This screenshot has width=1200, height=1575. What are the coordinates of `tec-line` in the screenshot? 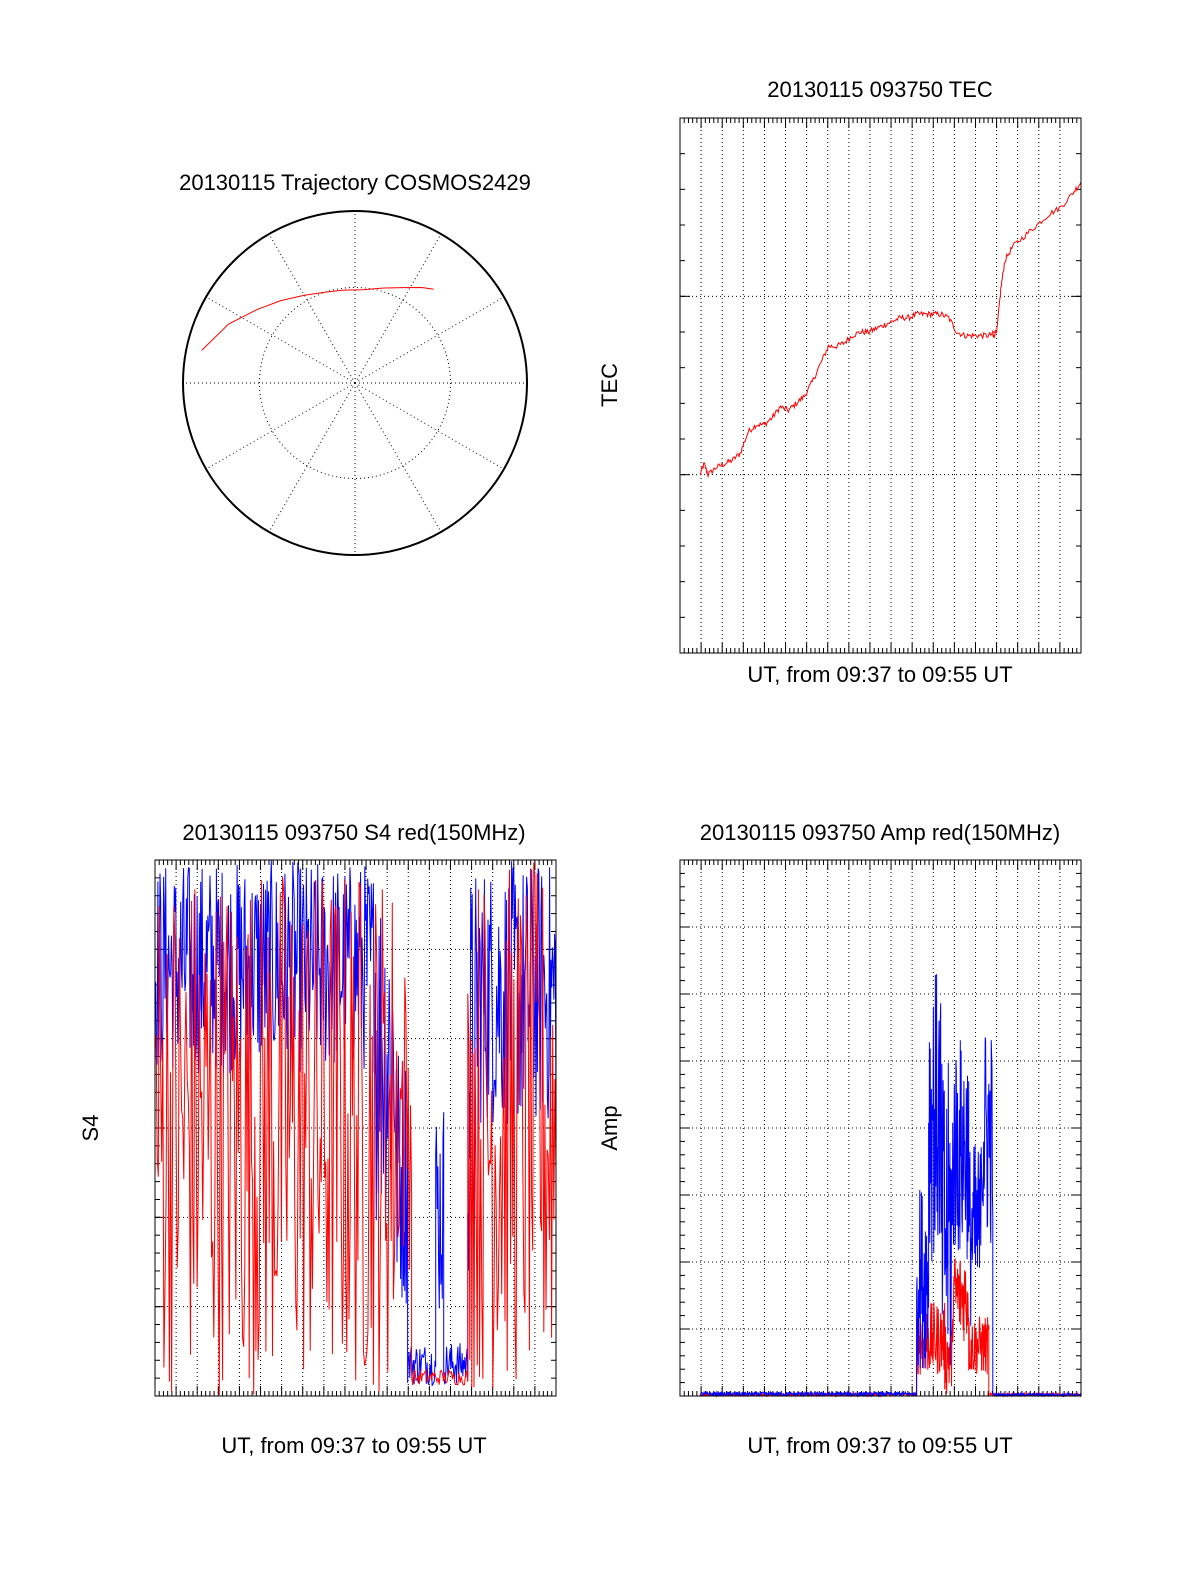 It's located at (890, 330).